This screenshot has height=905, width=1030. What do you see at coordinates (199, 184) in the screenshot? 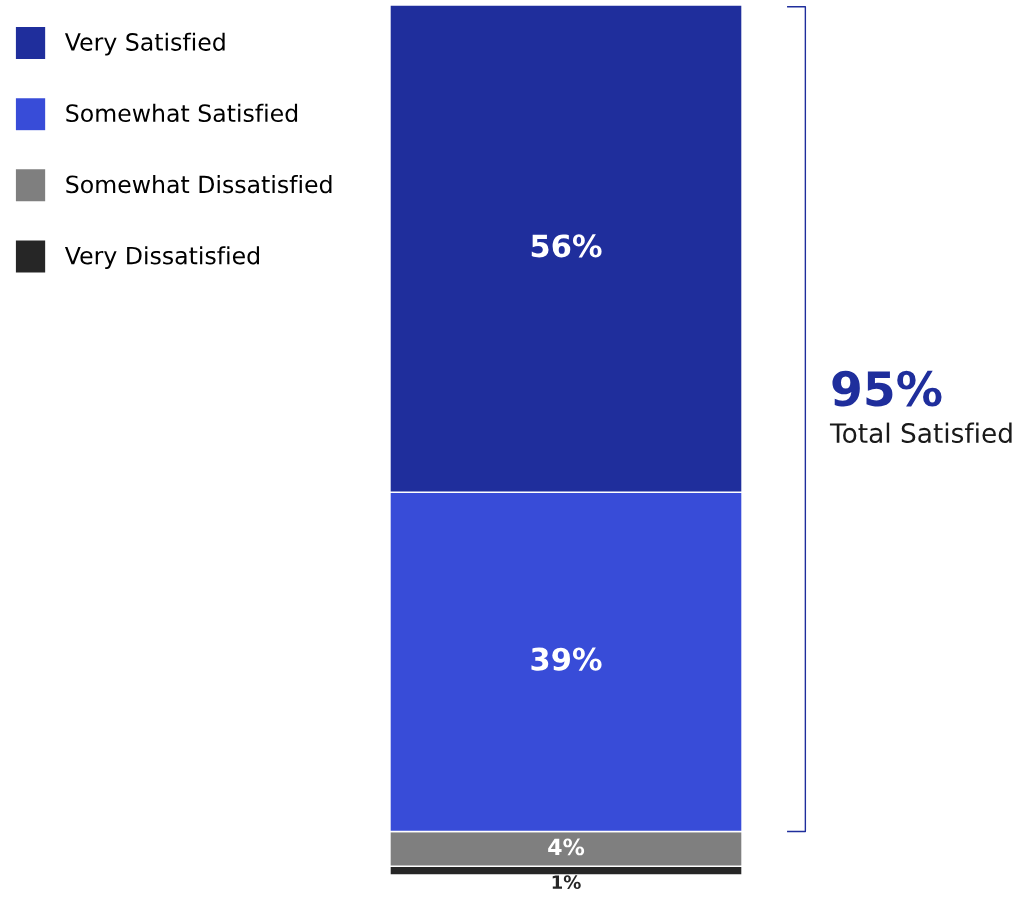
I see `legend-label: Somewhat Dissatisfied` at bounding box center [199, 184].